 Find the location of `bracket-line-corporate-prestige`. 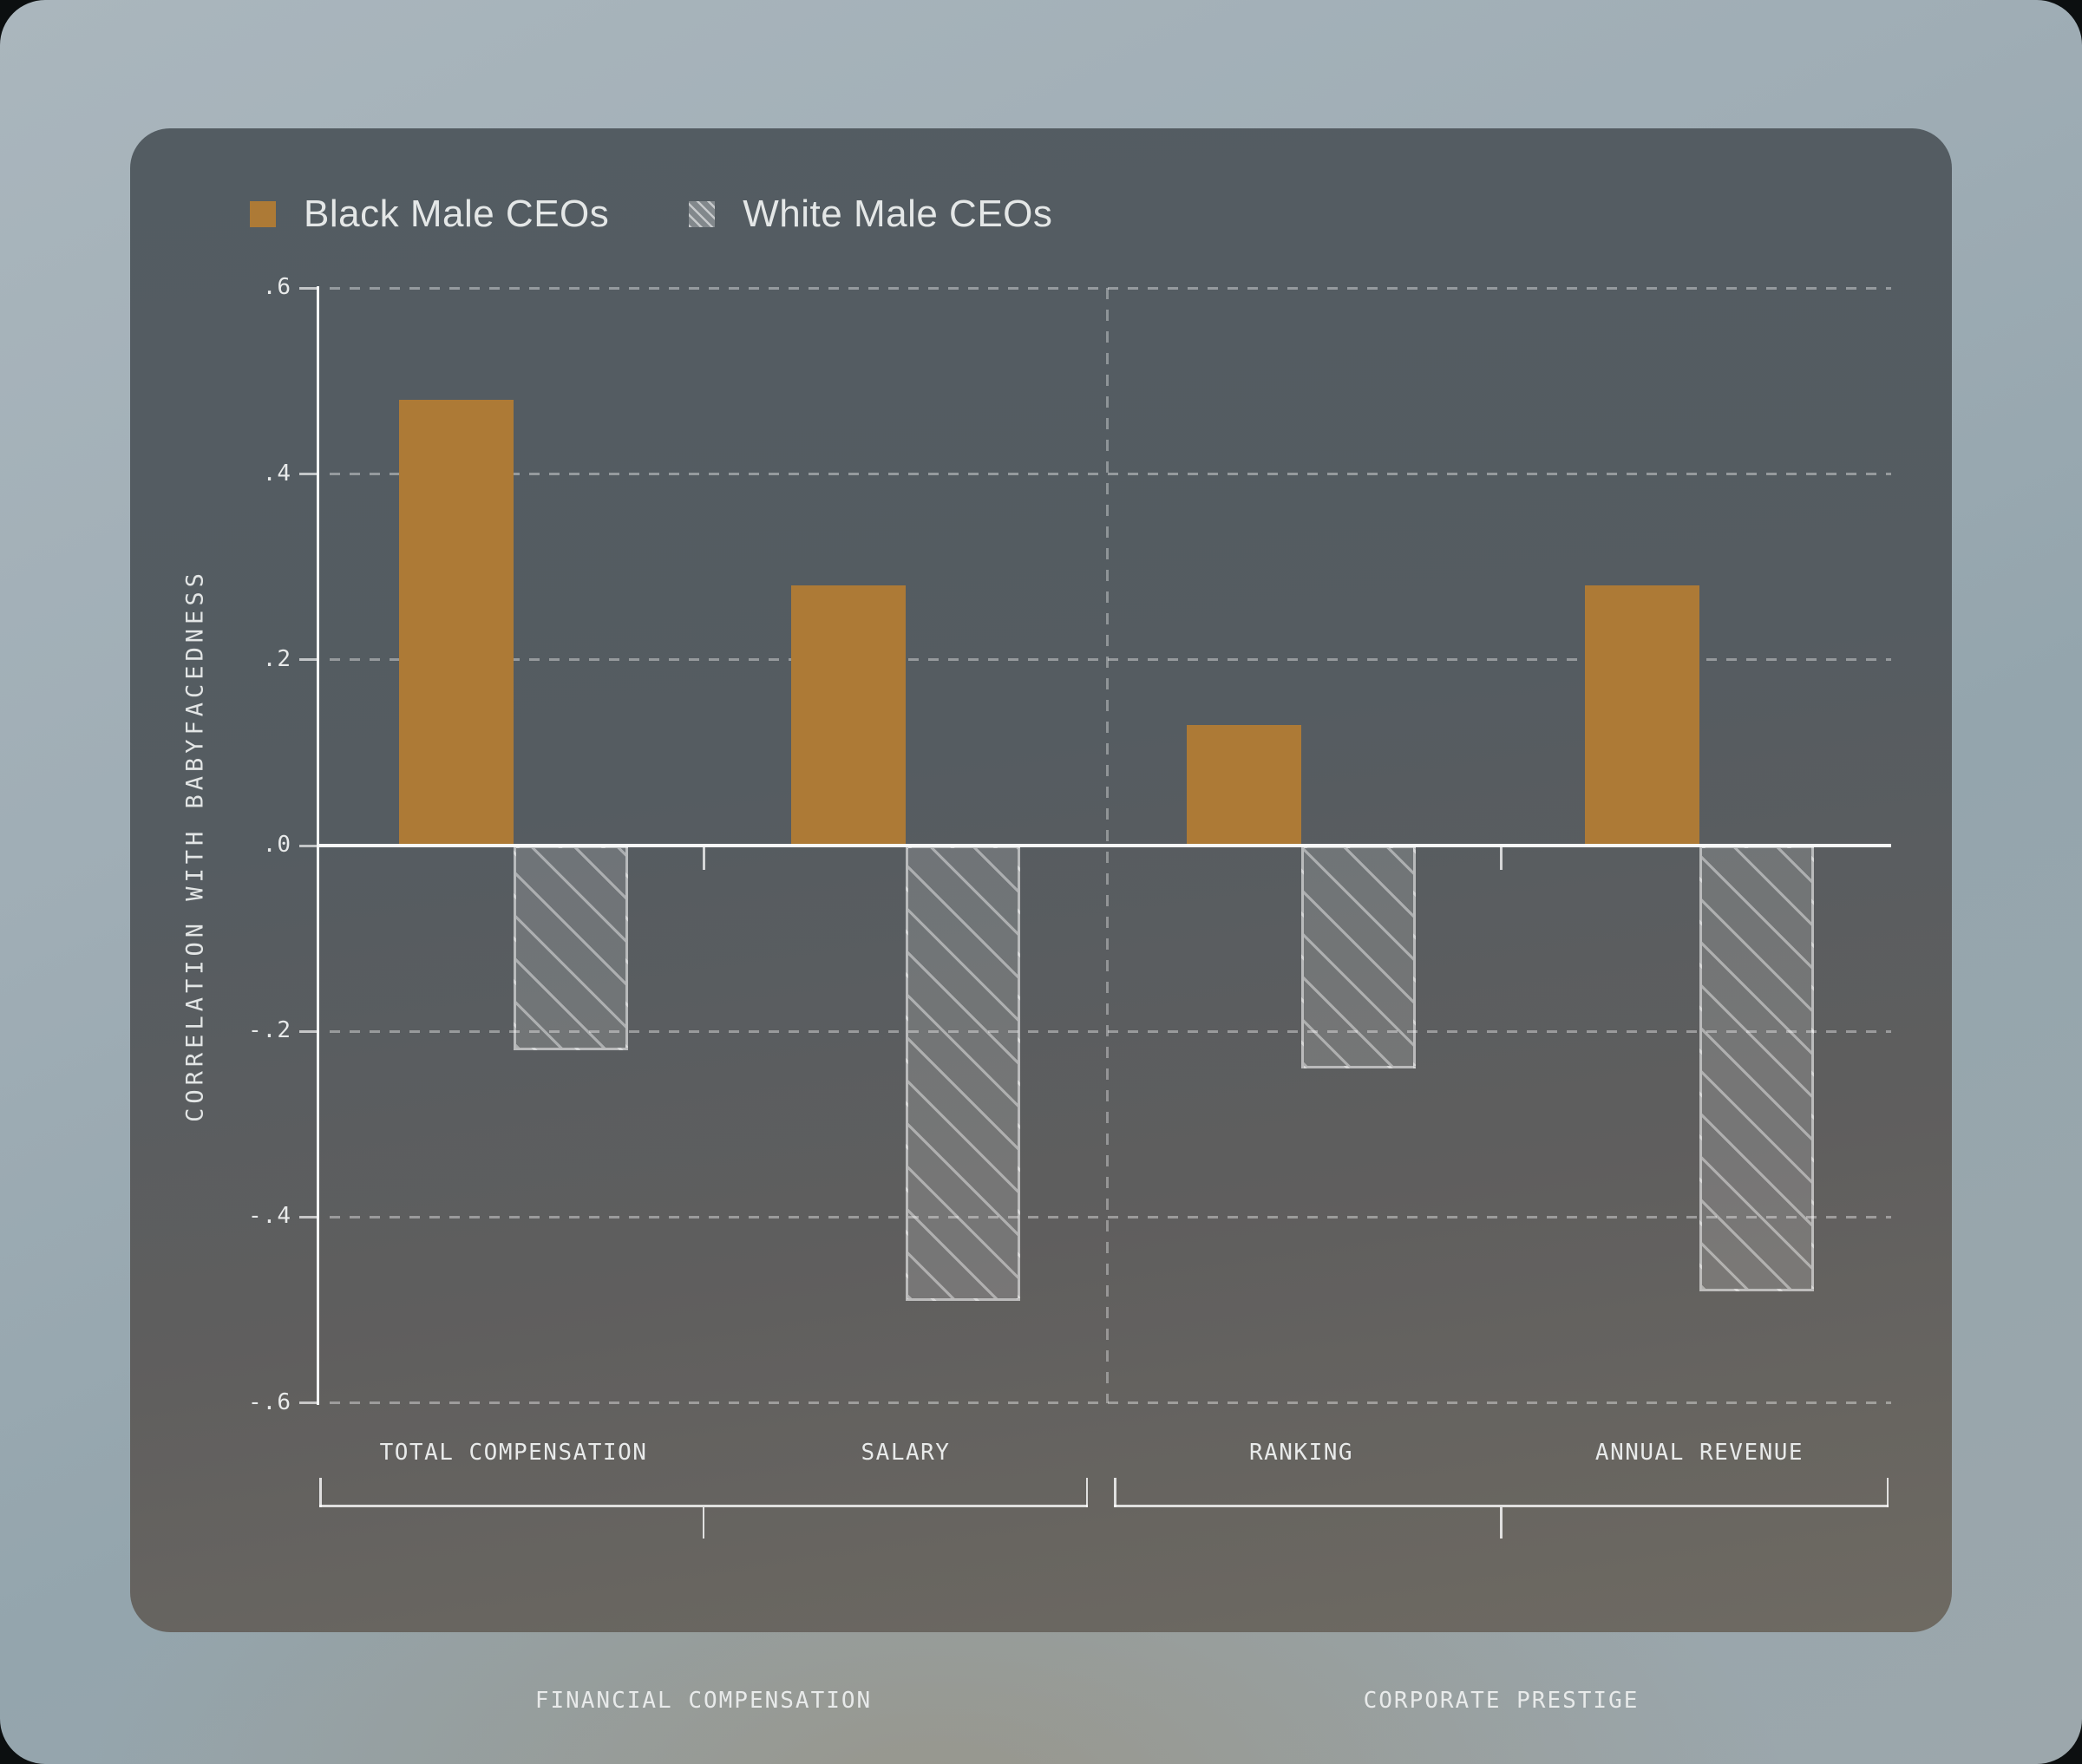

bracket-line-corporate-prestige is located at coordinates (1502, 1506).